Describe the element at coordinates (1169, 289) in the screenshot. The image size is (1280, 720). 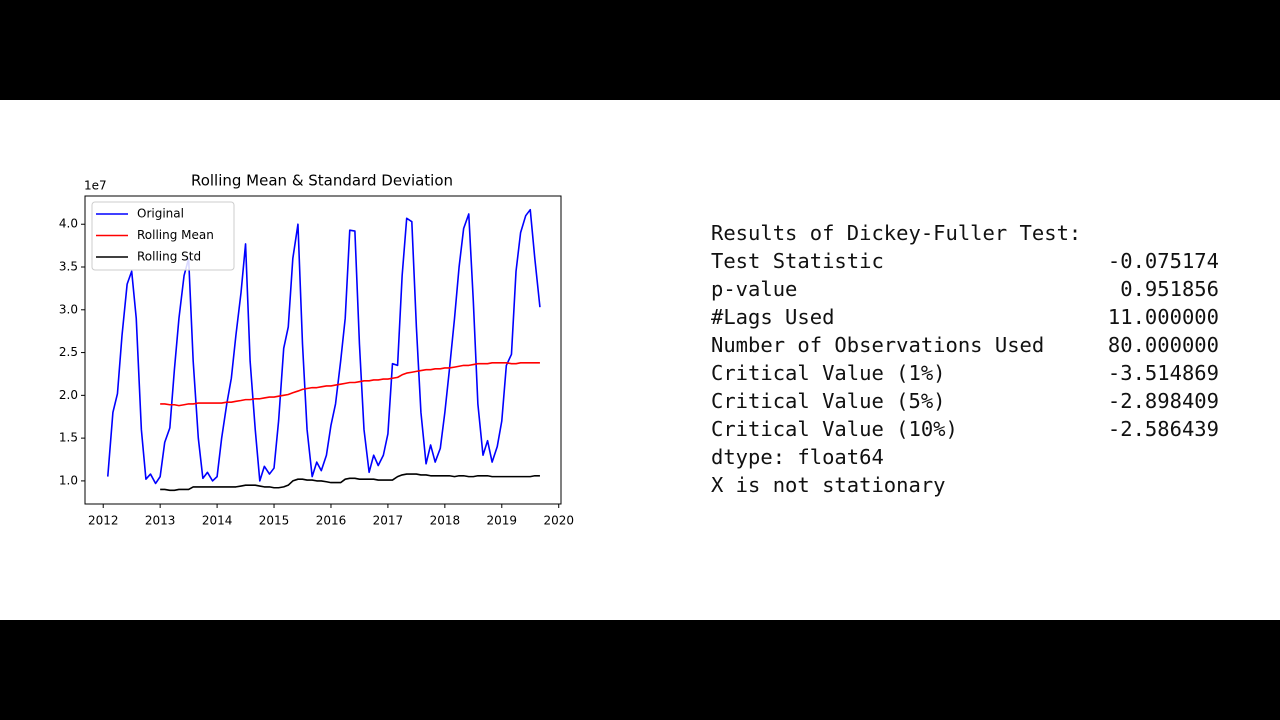
I see `row-value: 0.951856` at that location.